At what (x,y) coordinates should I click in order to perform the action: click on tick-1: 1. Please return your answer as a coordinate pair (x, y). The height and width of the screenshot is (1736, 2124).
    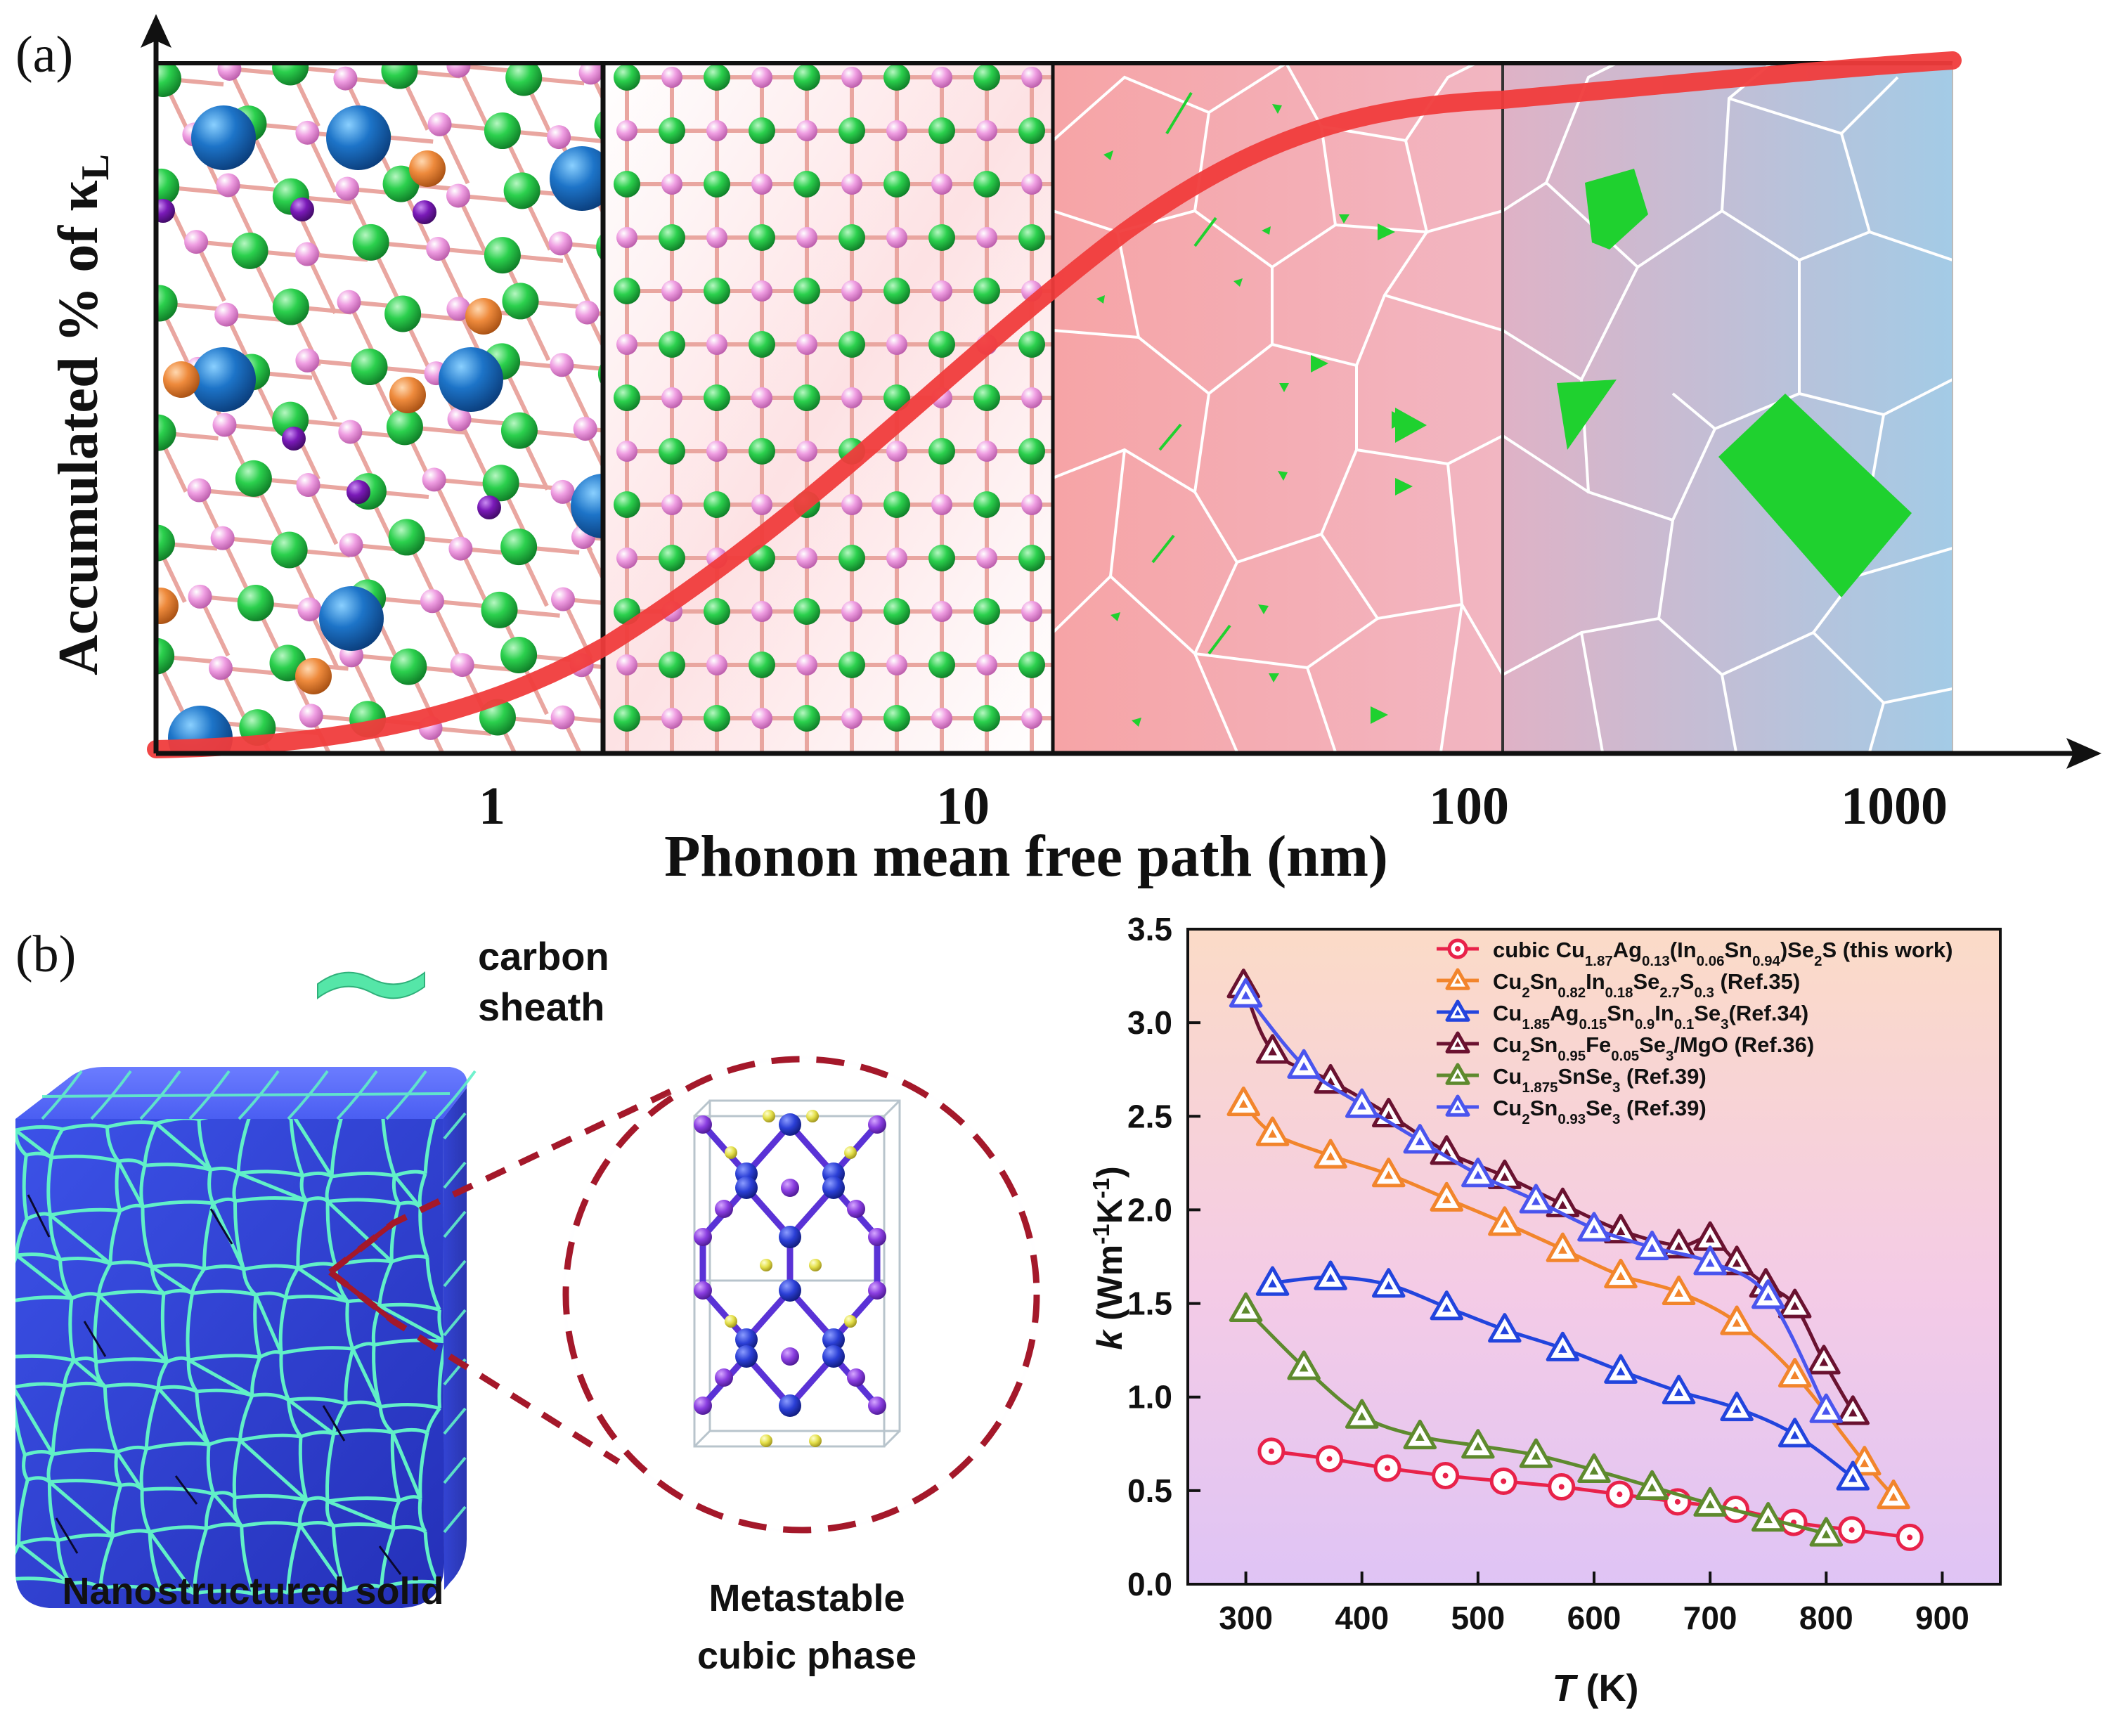
    Looking at the image, I should click on (492, 806).